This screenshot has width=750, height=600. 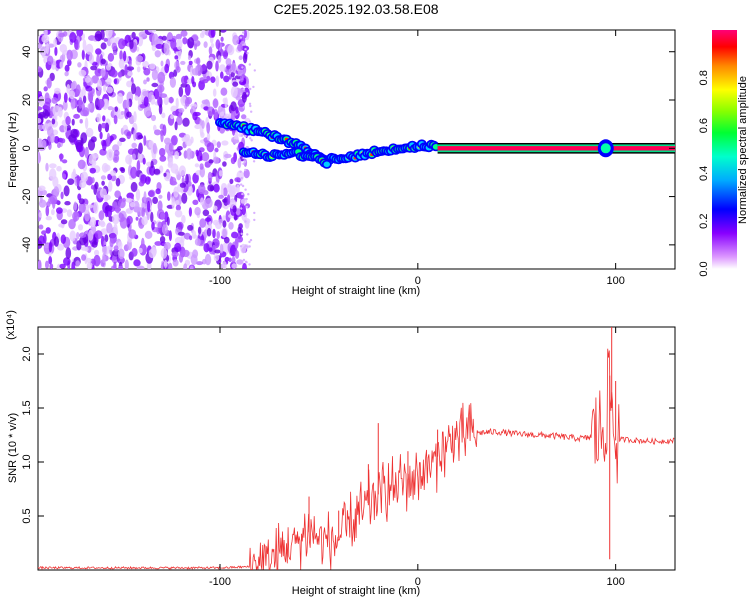 I want to click on colorbar-tick-label: 0.4, so click(x=704, y=173).